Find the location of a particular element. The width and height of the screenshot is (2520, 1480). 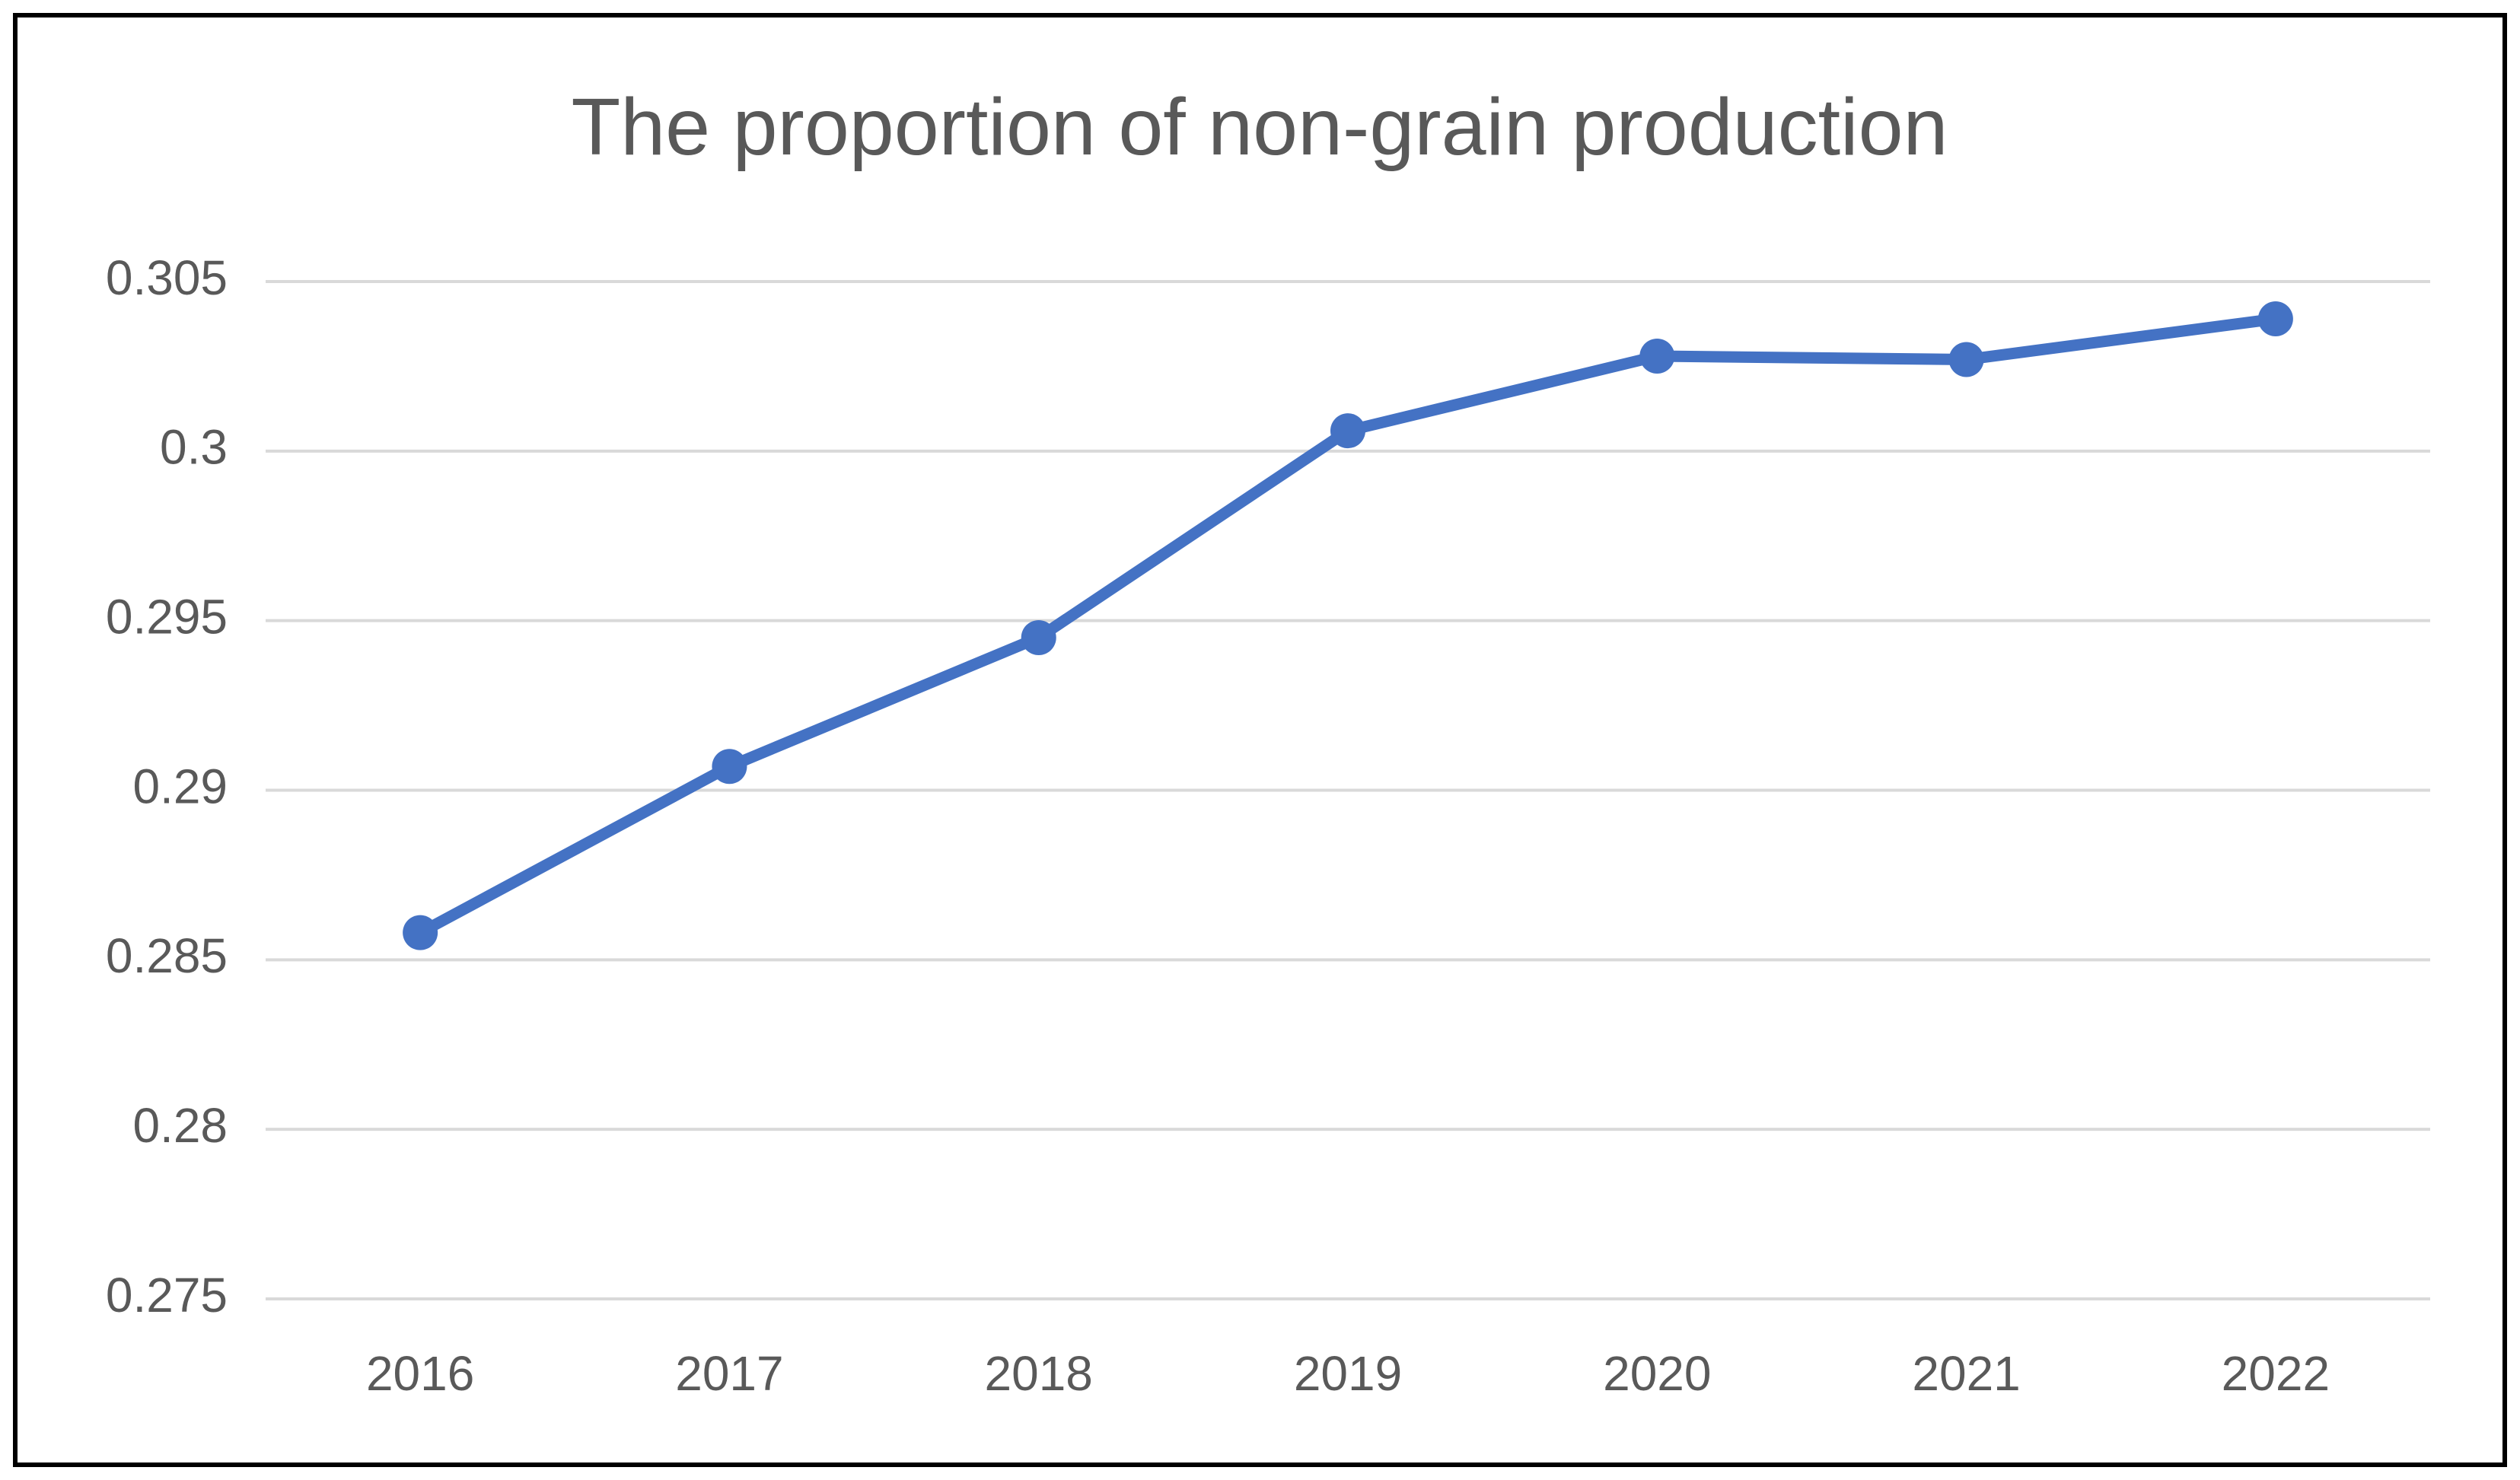

y-tick-label: 0.28 is located at coordinates (180, 1125).